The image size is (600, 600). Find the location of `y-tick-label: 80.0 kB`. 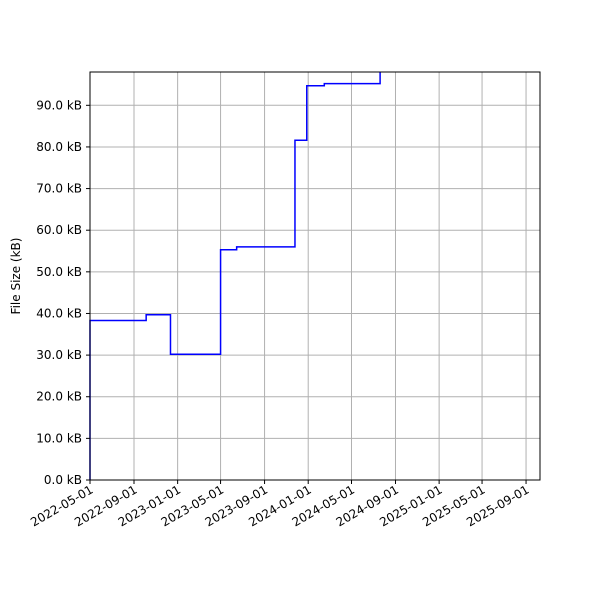

y-tick-label: 80.0 kB is located at coordinates (59, 147).